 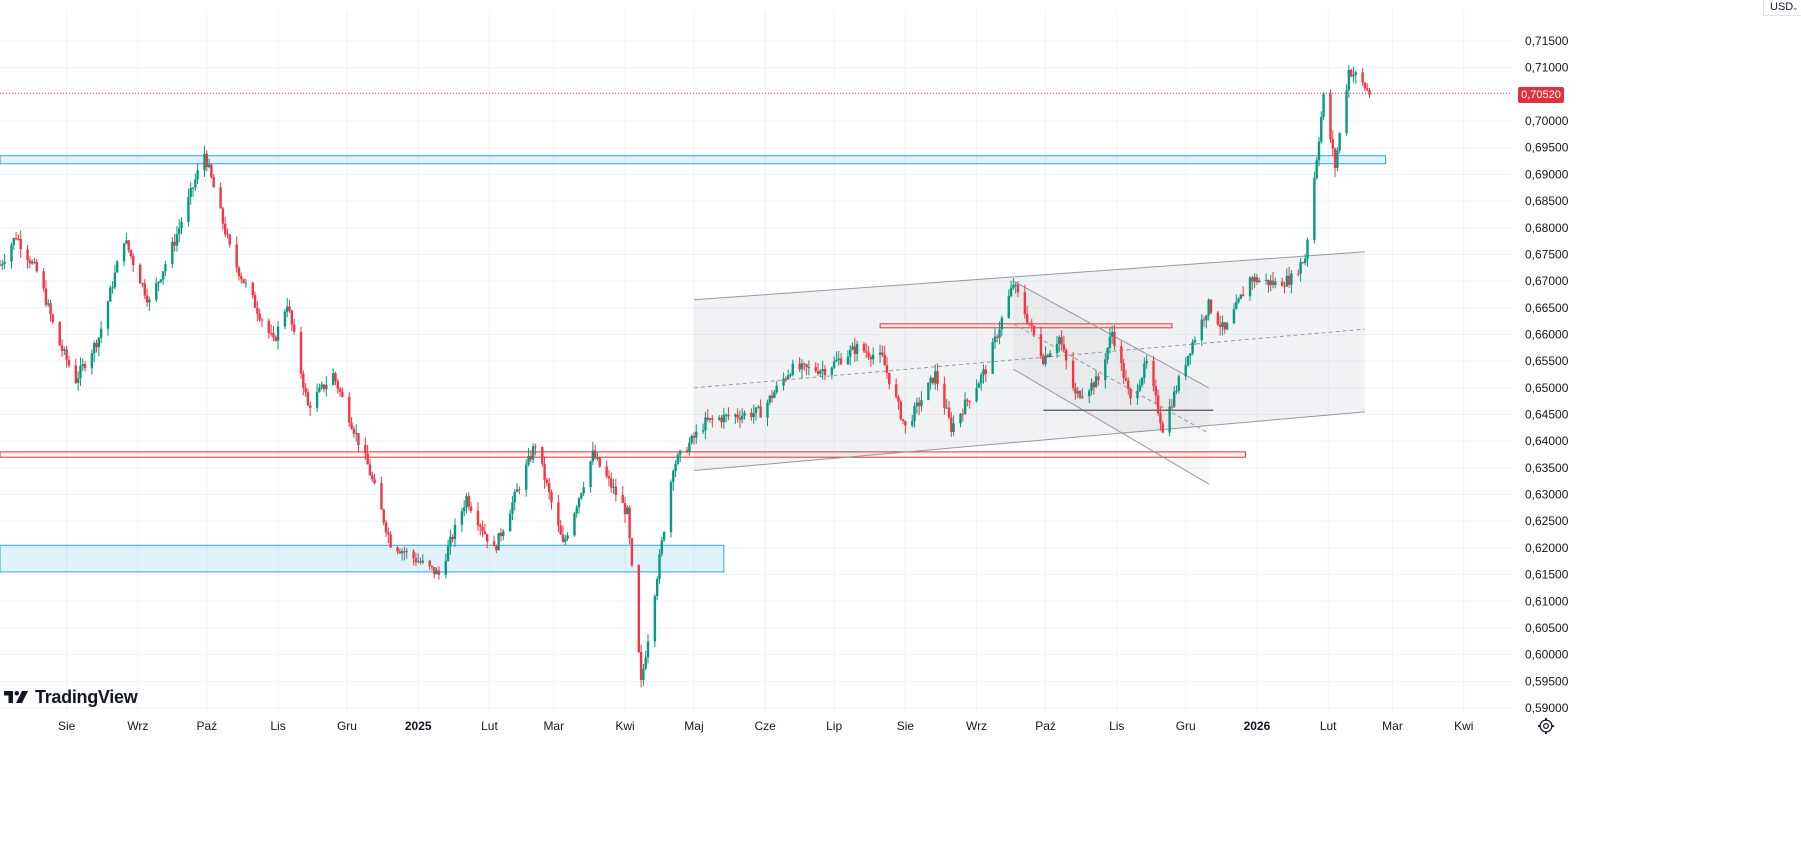 I want to click on y-tick-label: 0,66500, so click(x=1547, y=308).